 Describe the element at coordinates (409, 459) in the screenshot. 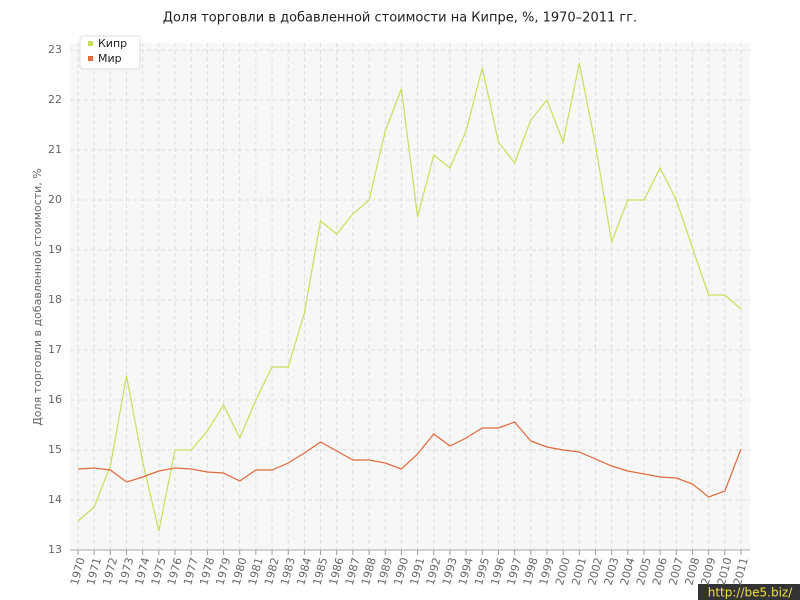

I see `series-line` at that location.